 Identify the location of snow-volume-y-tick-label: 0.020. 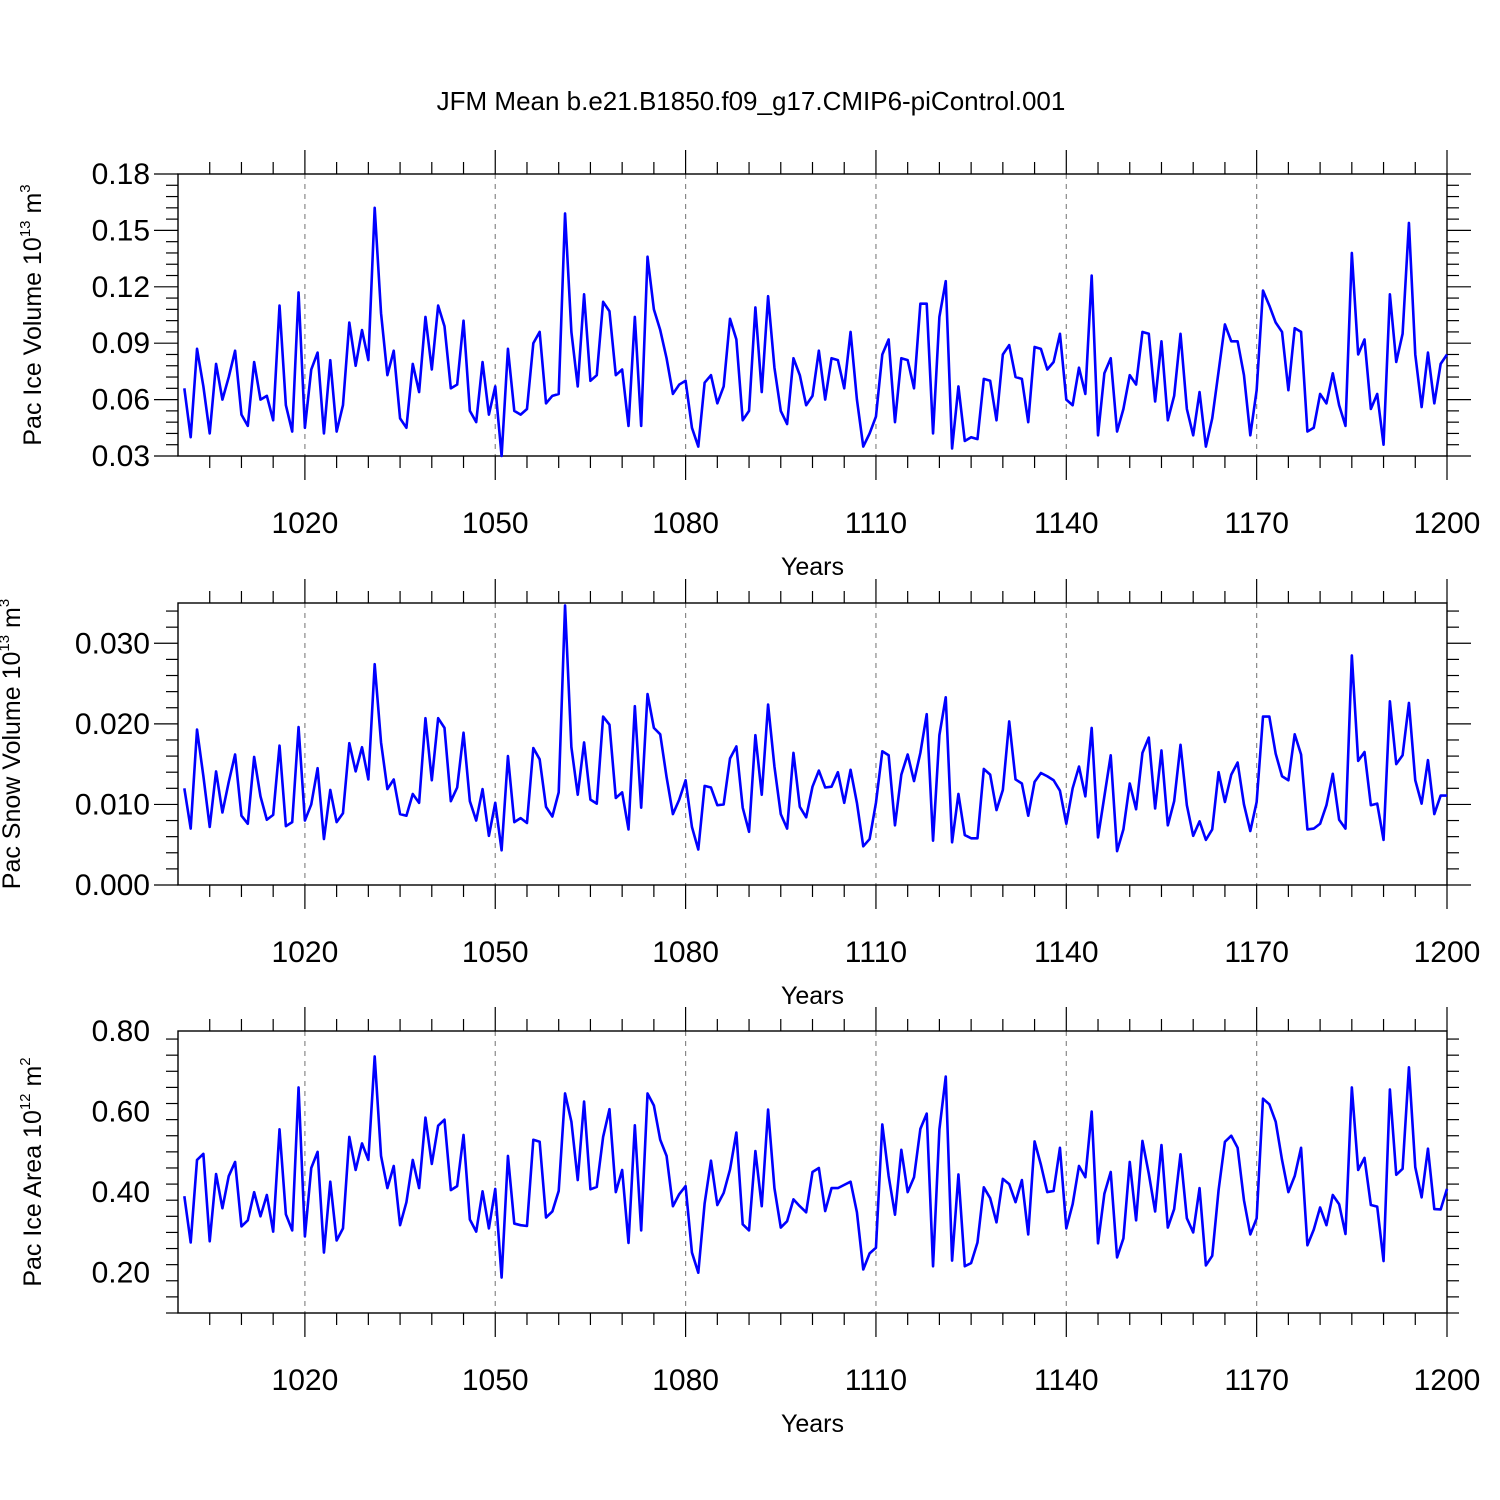
(112, 724).